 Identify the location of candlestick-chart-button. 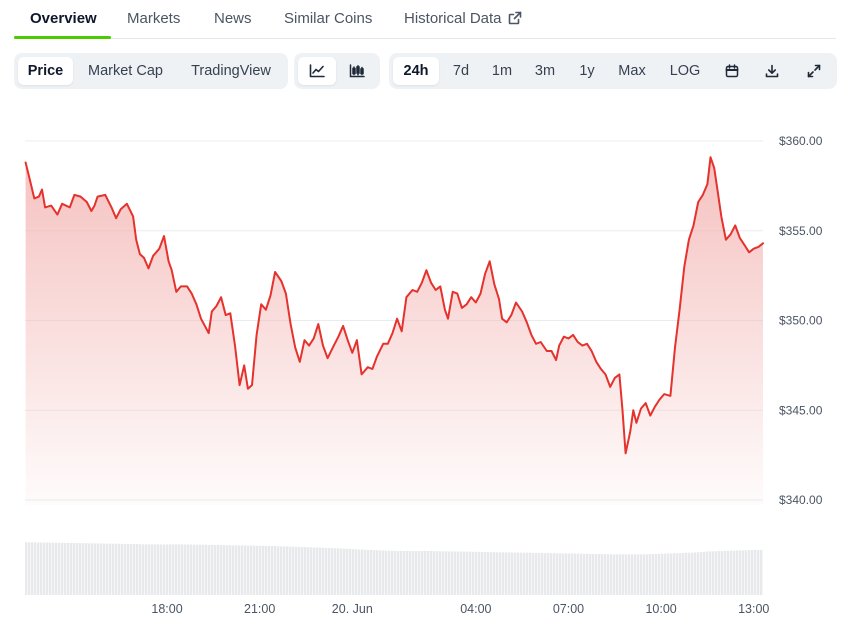
(357, 71).